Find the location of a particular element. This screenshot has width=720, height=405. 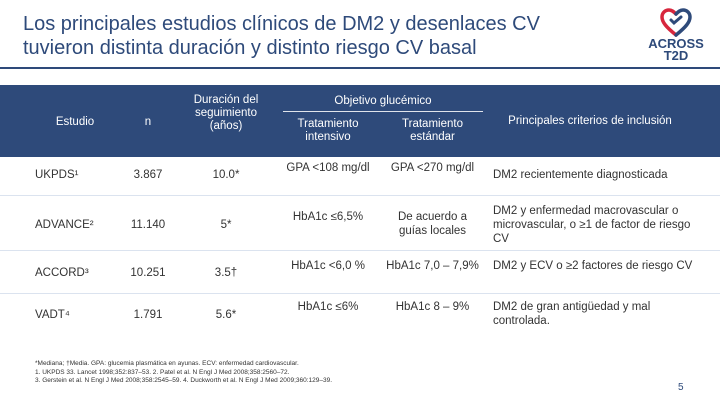

header-intensivo: Tratamiento intensivo is located at coordinates (328, 130).